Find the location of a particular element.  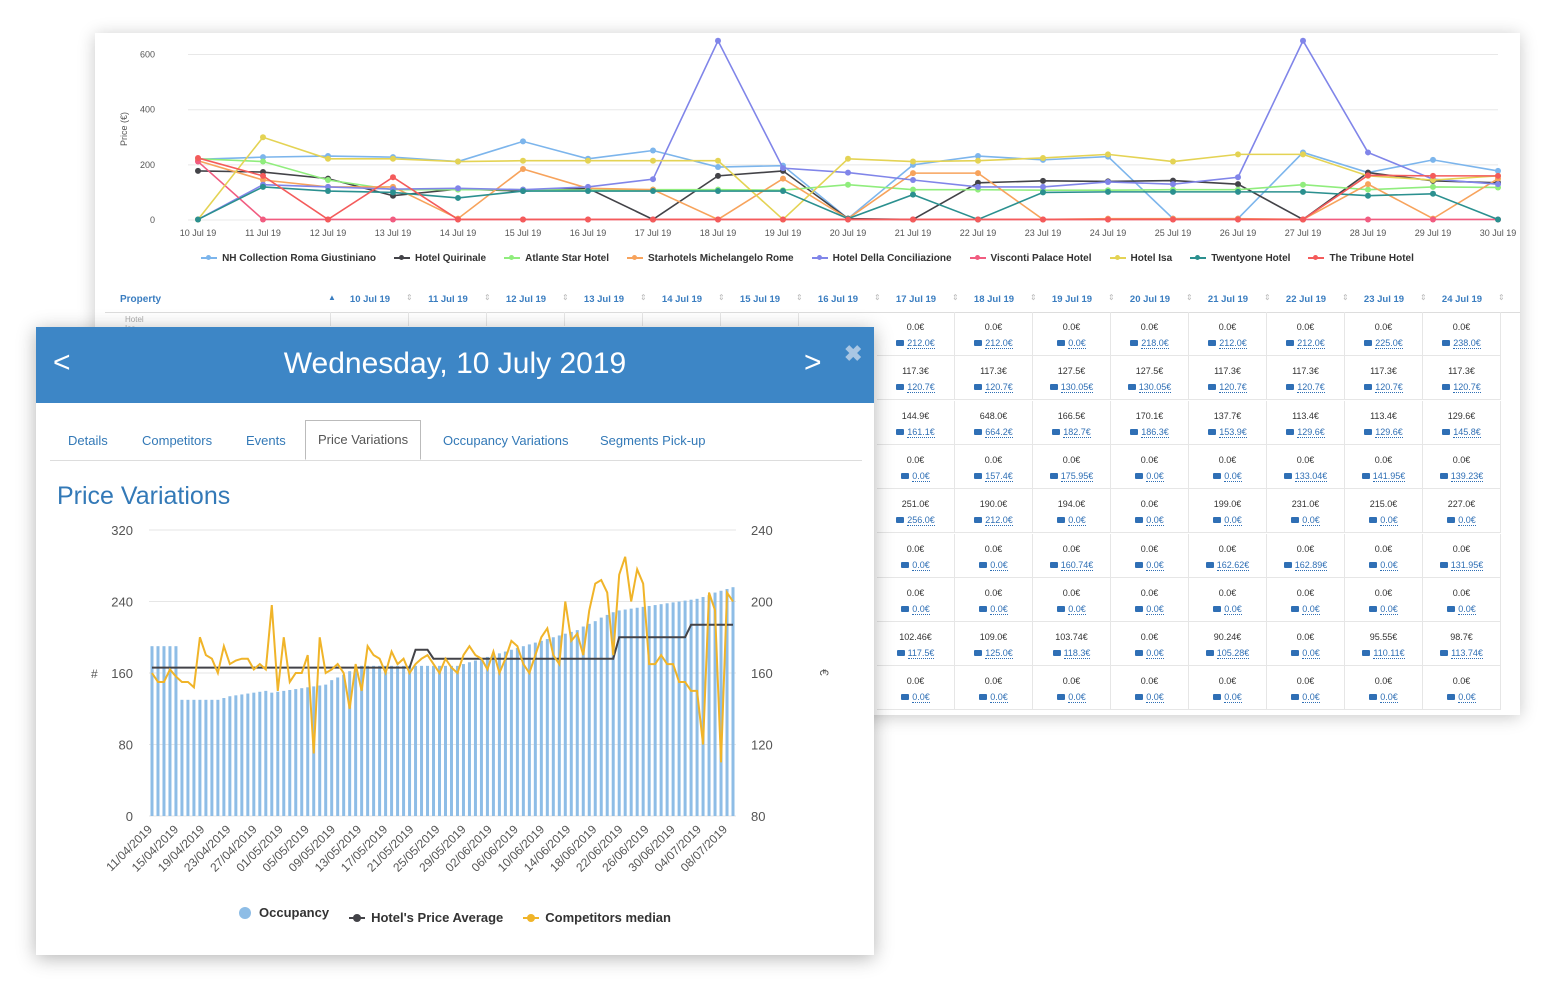

rate-cell: 648.0€ 664.2€ is located at coordinates (994, 422).